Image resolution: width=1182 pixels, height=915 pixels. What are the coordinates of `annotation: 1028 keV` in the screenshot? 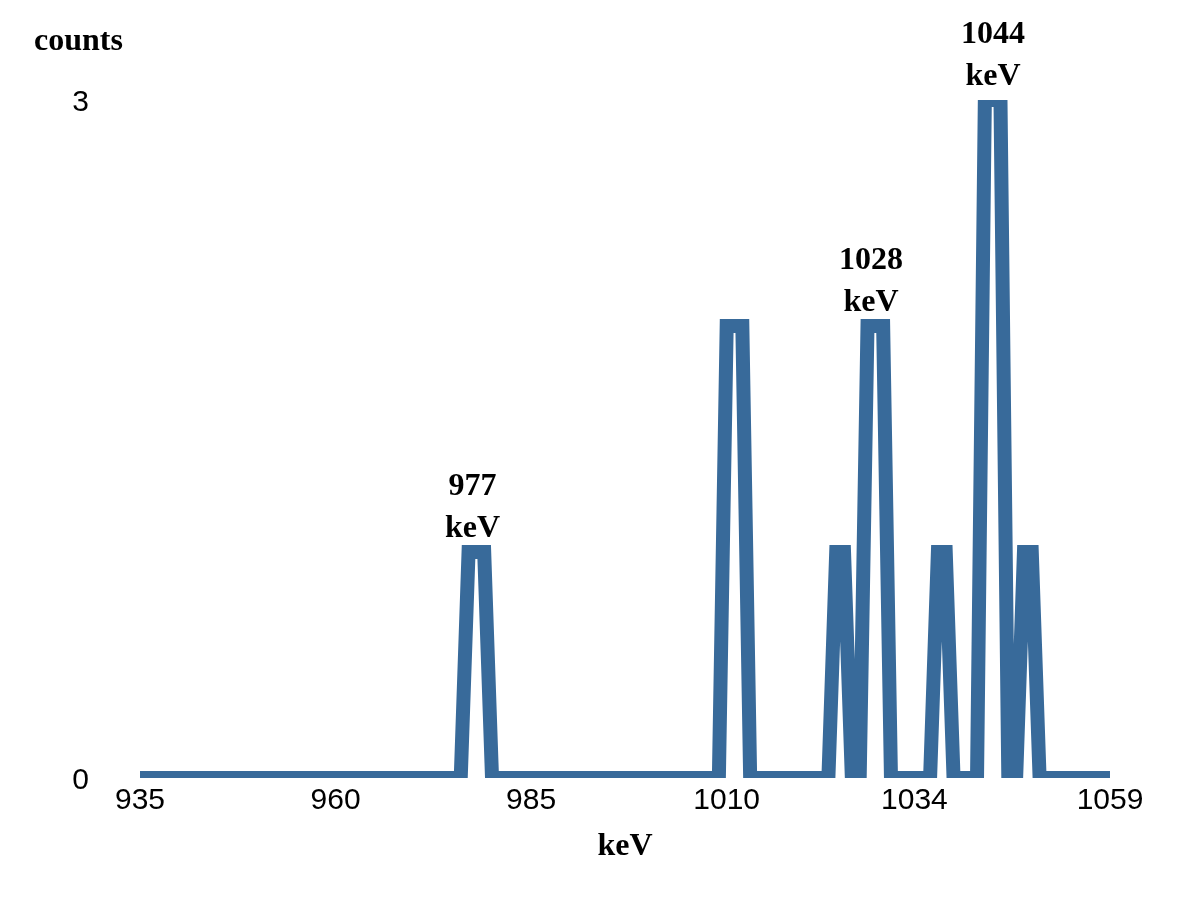 It's located at (871, 279).